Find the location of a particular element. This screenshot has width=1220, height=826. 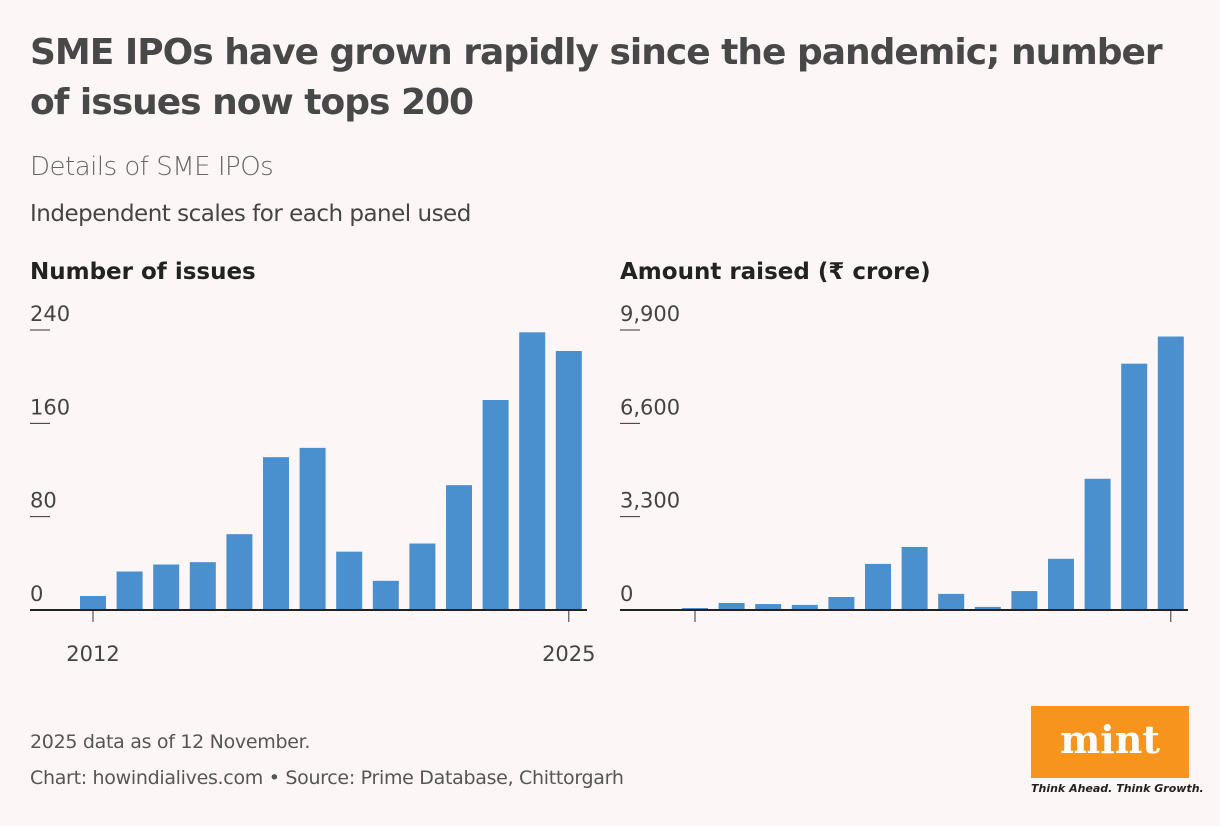

logo: mint is located at coordinates (1110, 742).